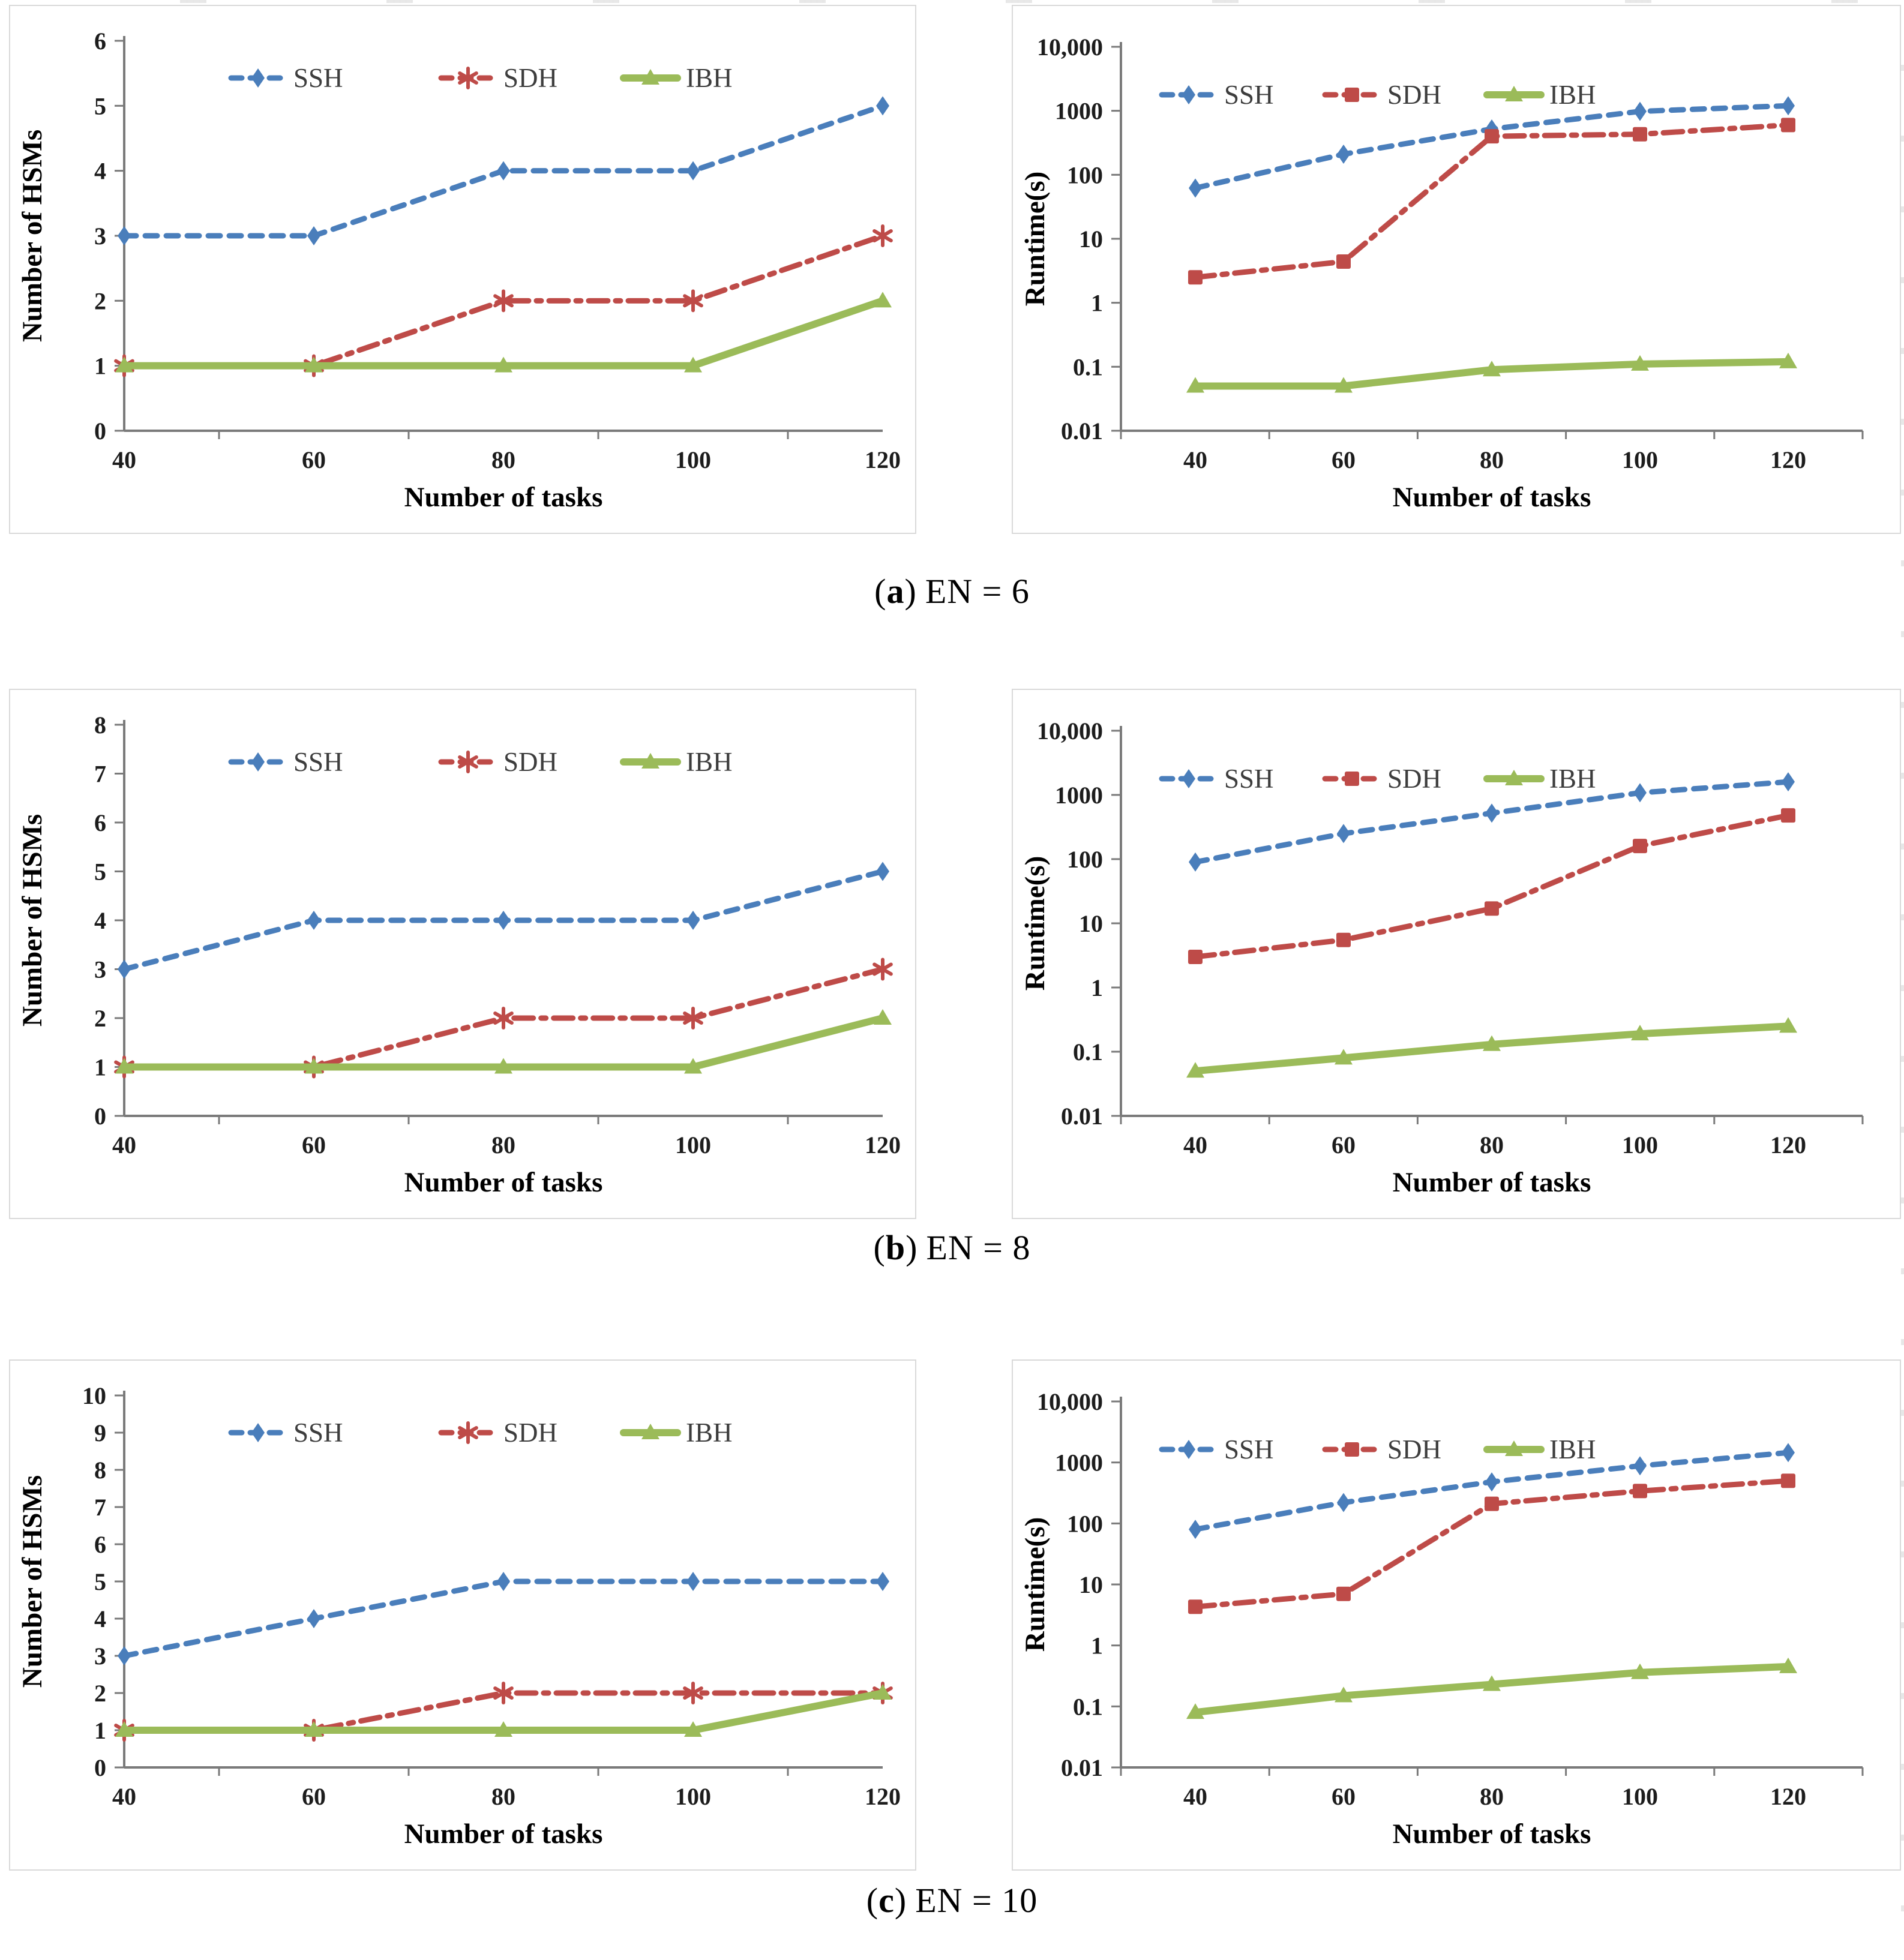 The height and width of the screenshot is (1960, 1904). What do you see at coordinates (1082, 431) in the screenshot?
I see `y-tick-label: 0.01` at bounding box center [1082, 431].